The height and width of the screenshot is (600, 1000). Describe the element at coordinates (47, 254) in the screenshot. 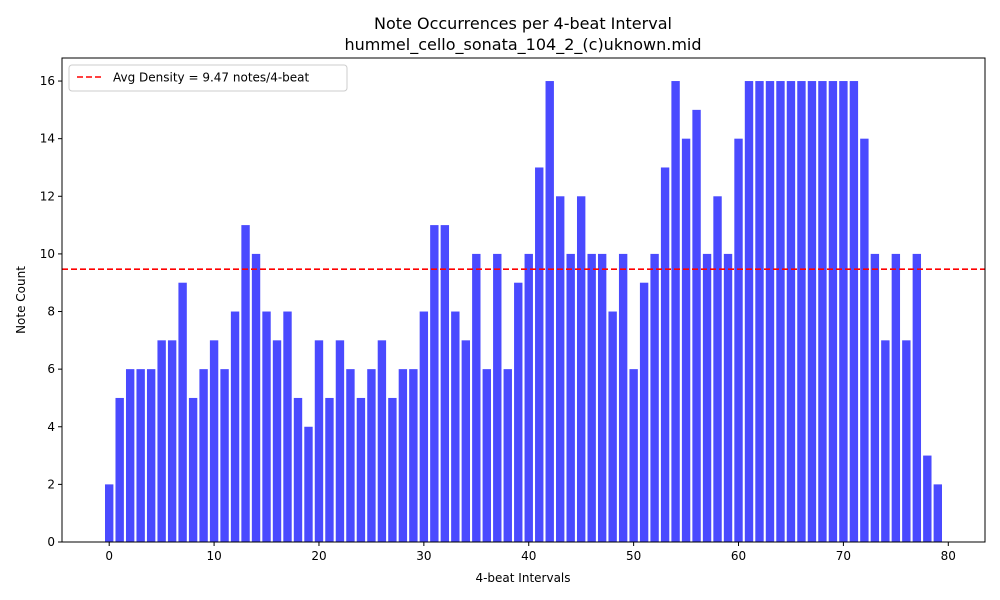

I see `y-tick-label: 10` at that location.